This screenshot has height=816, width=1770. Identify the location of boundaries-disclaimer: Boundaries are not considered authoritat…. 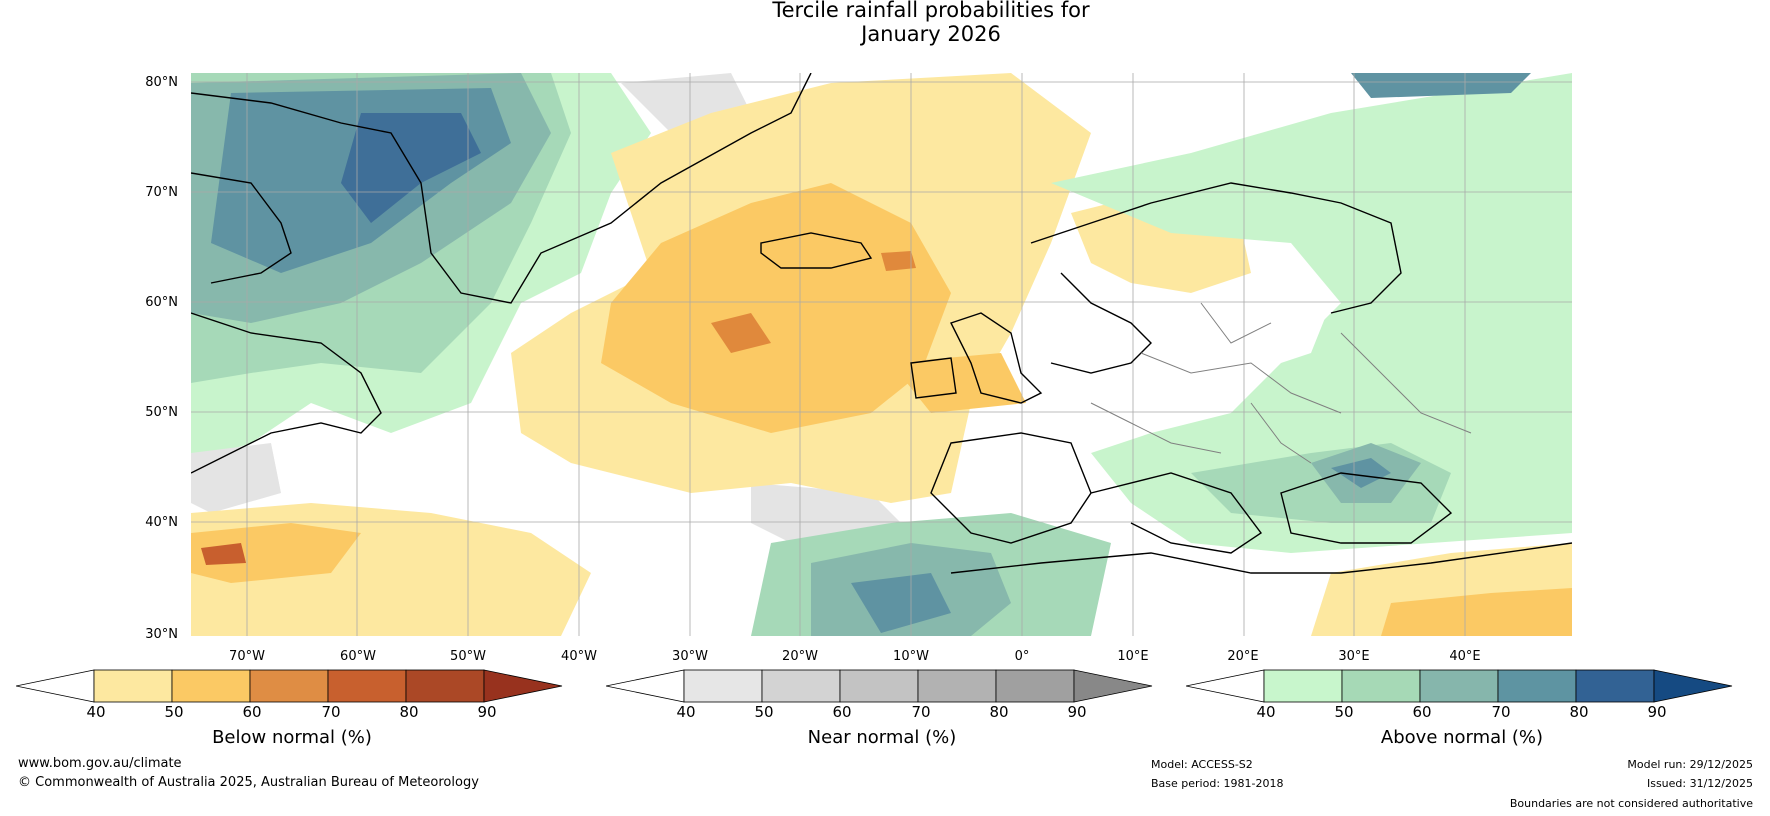
(1631, 803).